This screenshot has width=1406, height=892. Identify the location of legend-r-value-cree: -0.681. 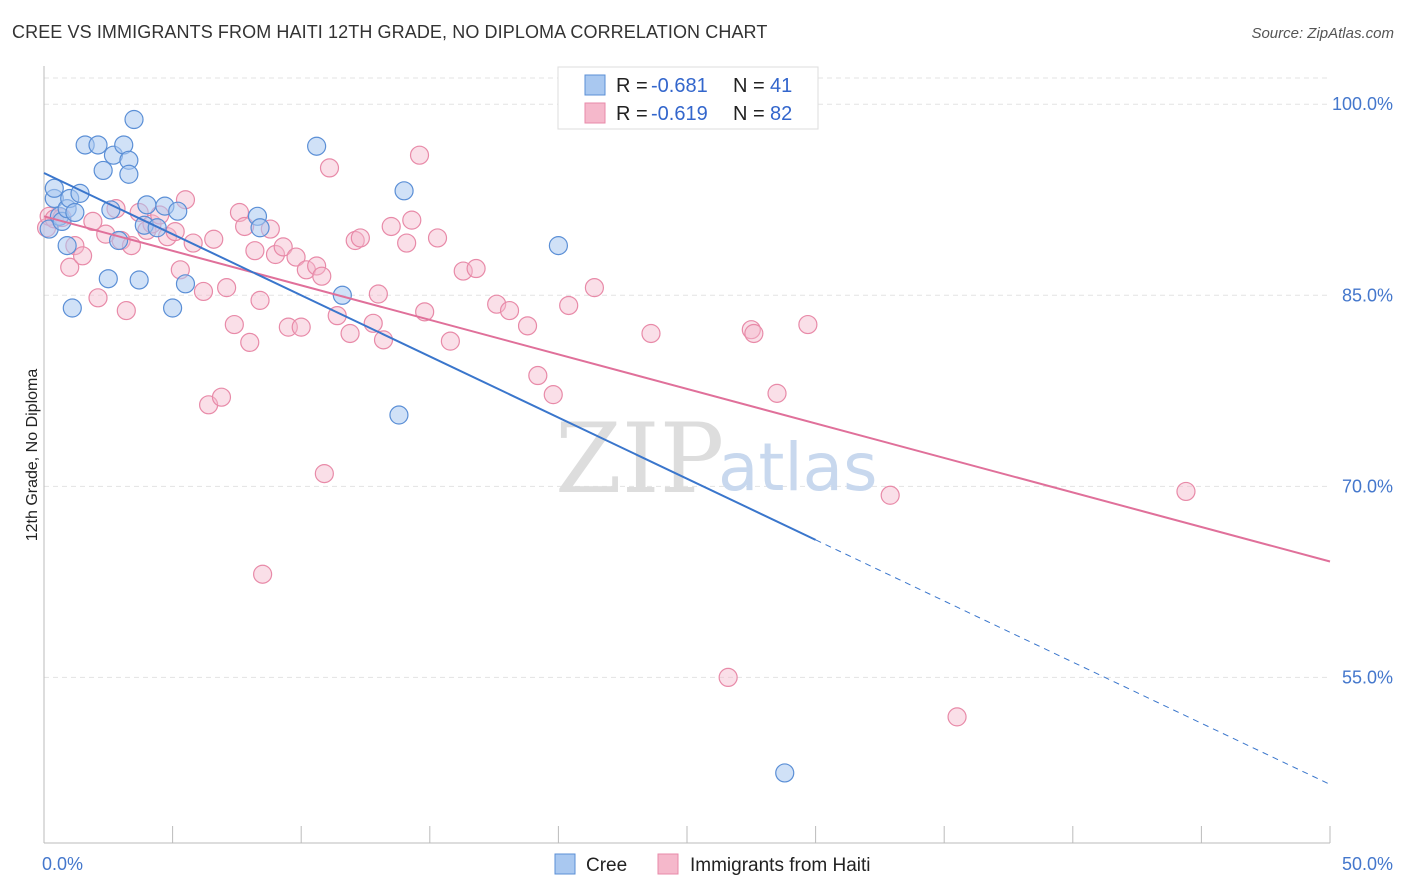
(679, 86).